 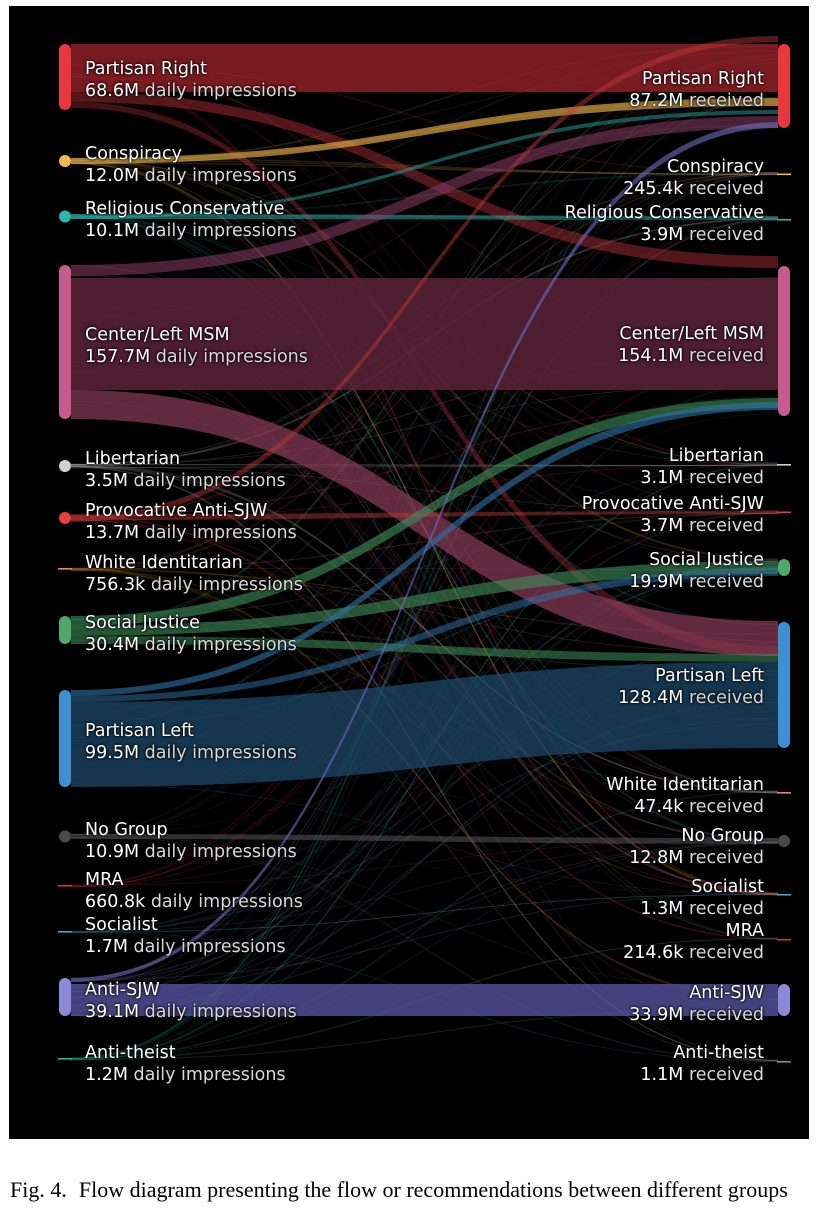 What do you see at coordinates (672, 515) in the screenshot?
I see `right-label-provocative-anti-sjw: Provocative Anti-SJW 3.7M received` at bounding box center [672, 515].